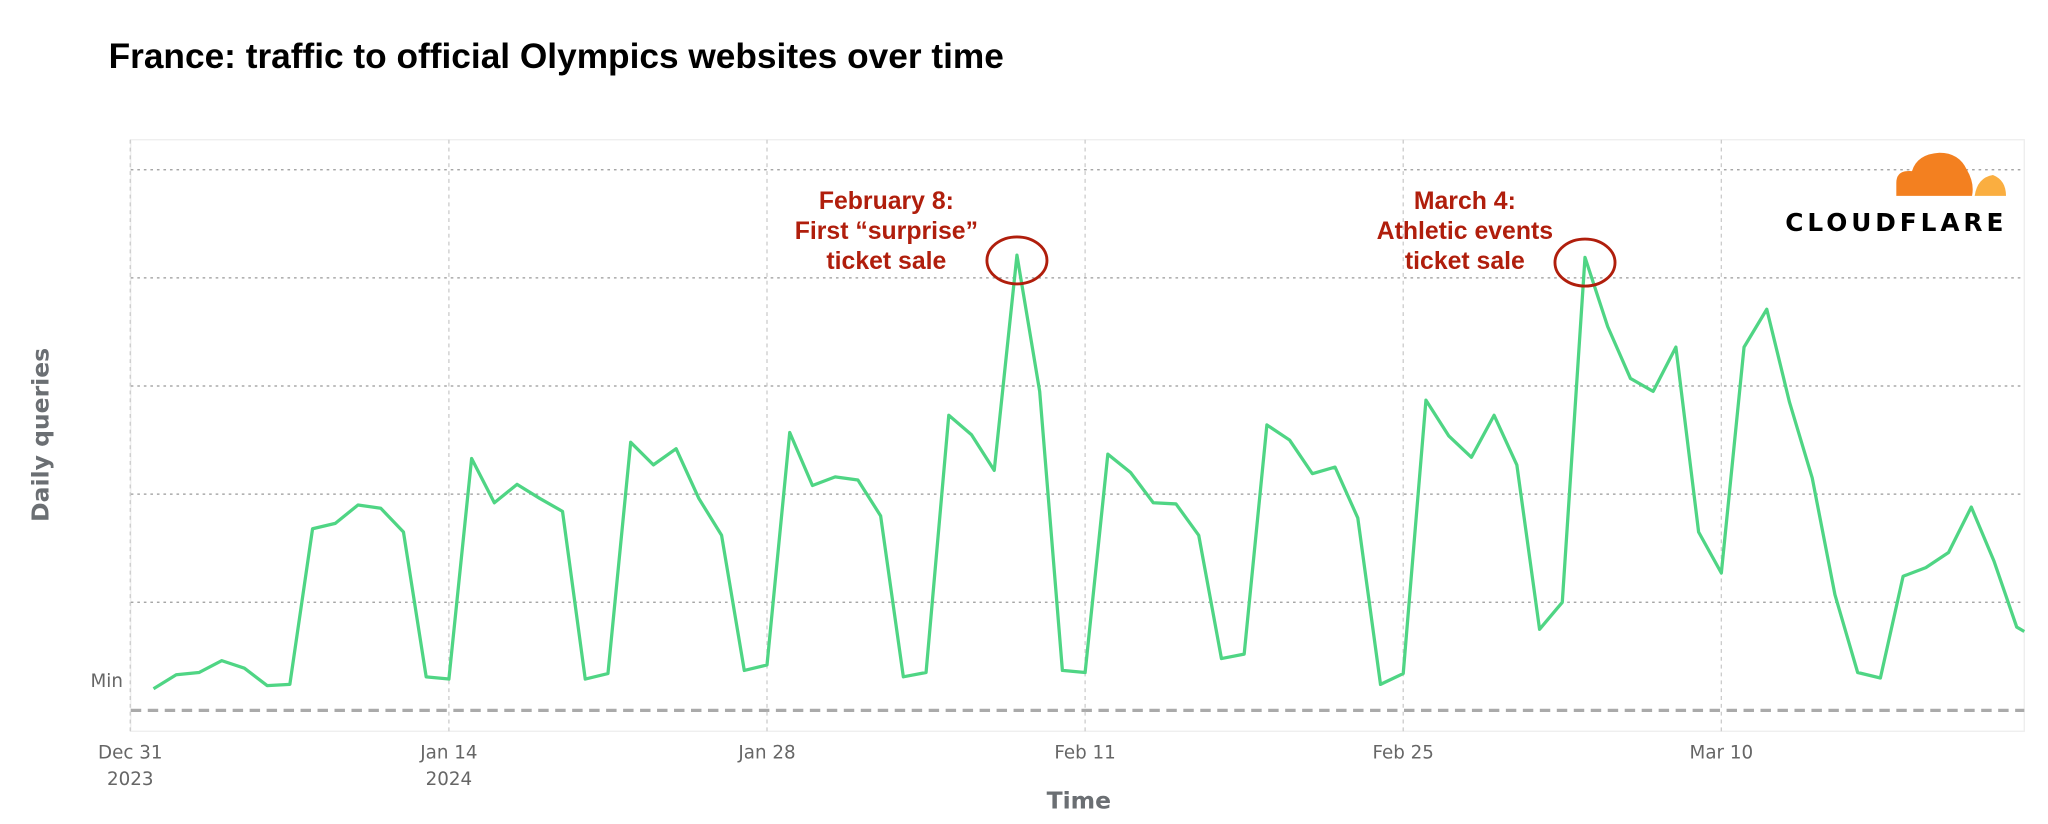 The width and height of the screenshot is (2048, 824). What do you see at coordinates (886, 231) in the screenshot?
I see `annotation-text: First “surprise”` at bounding box center [886, 231].